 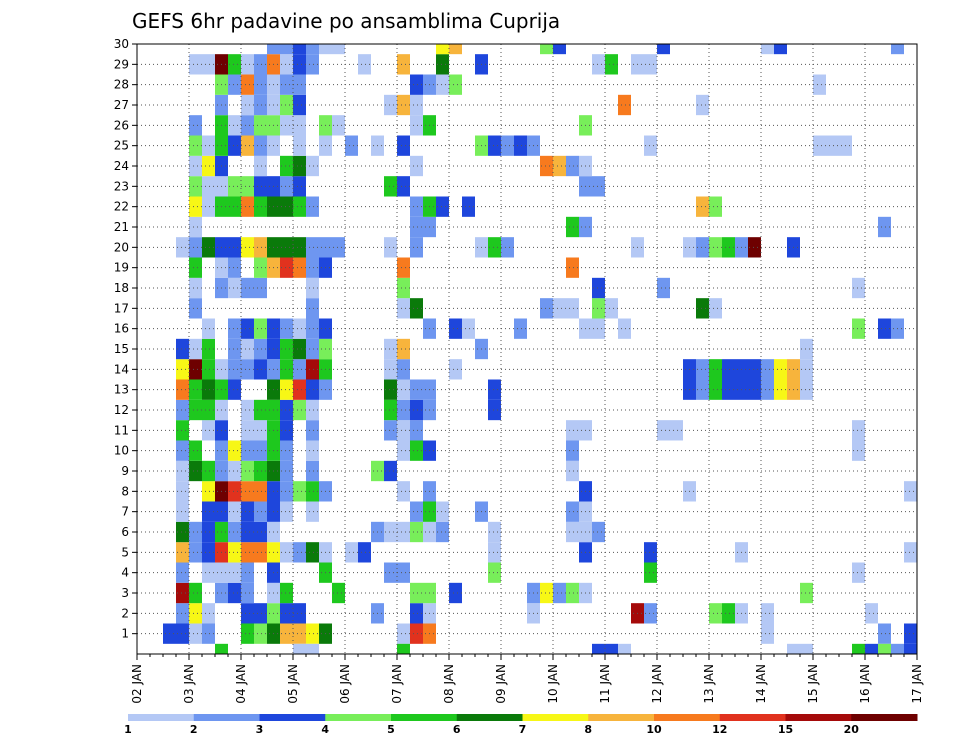 I want to click on y-tick-label: 19, so click(x=121, y=268).